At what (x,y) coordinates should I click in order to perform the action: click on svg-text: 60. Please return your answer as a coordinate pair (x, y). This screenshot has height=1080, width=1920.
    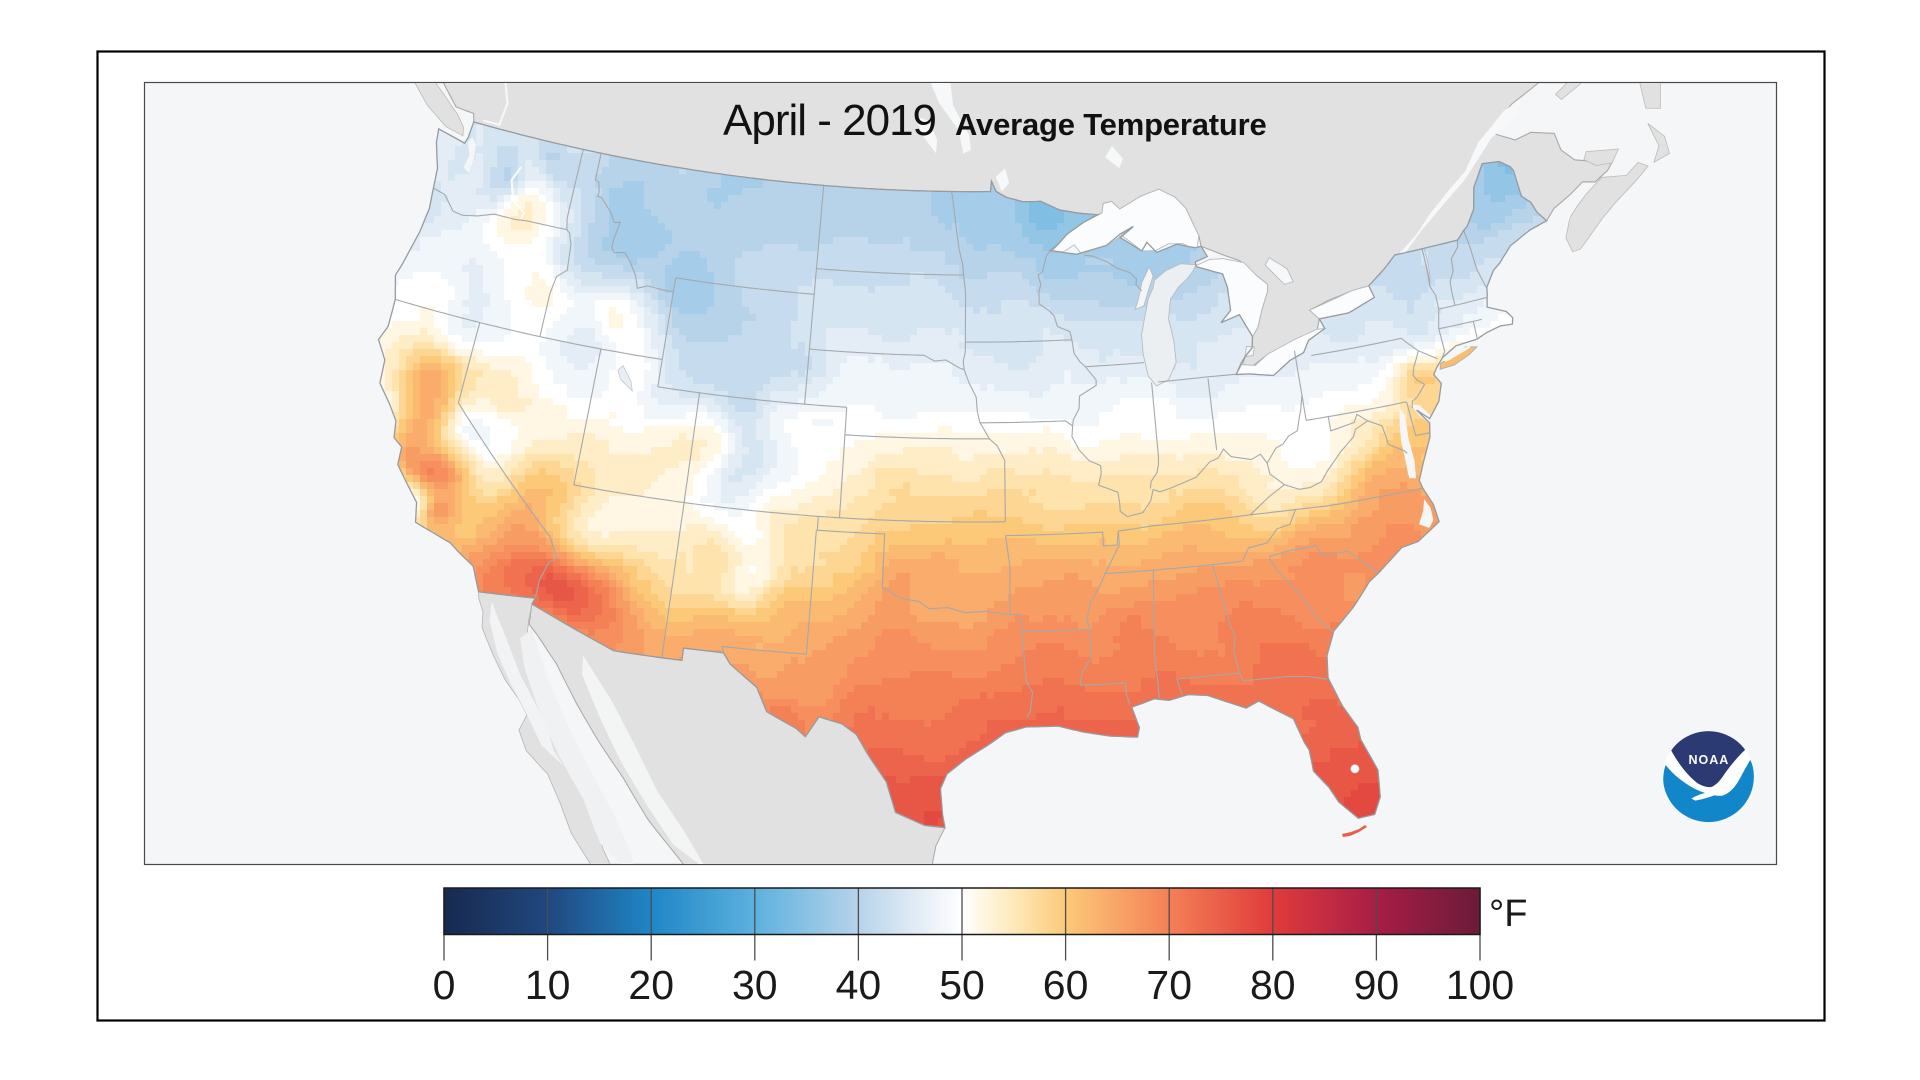
    Looking at the image, I should click on (1066, 985).